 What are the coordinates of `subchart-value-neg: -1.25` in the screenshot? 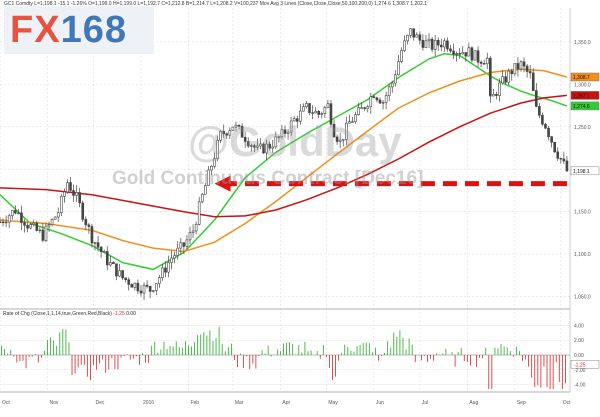 It's located at (119, 314).